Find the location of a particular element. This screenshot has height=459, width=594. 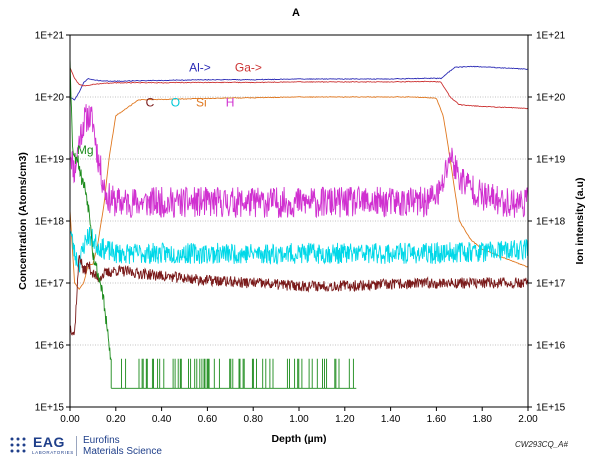

x-tick-label: 1.80 is located at coordinates (482, 419).